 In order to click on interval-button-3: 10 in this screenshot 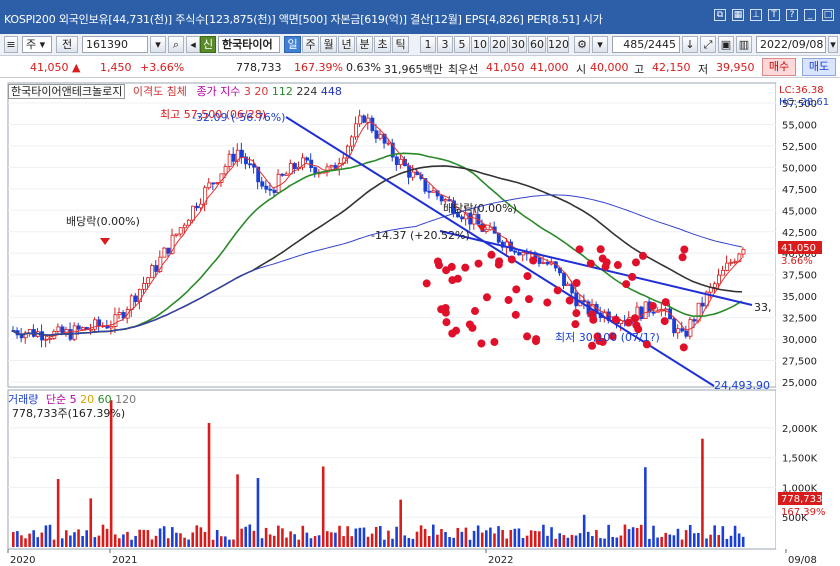, I will do `click(480, 44)`.